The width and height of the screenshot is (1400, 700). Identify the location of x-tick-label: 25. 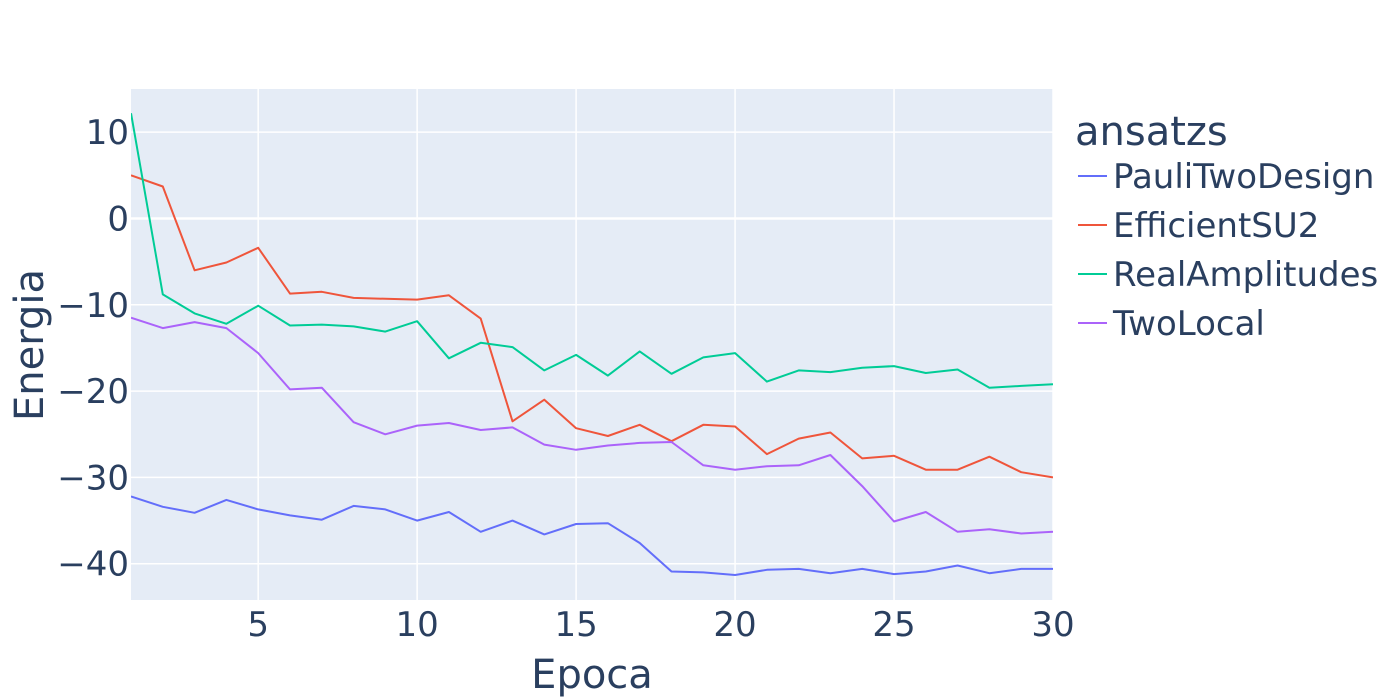
(893, 625).